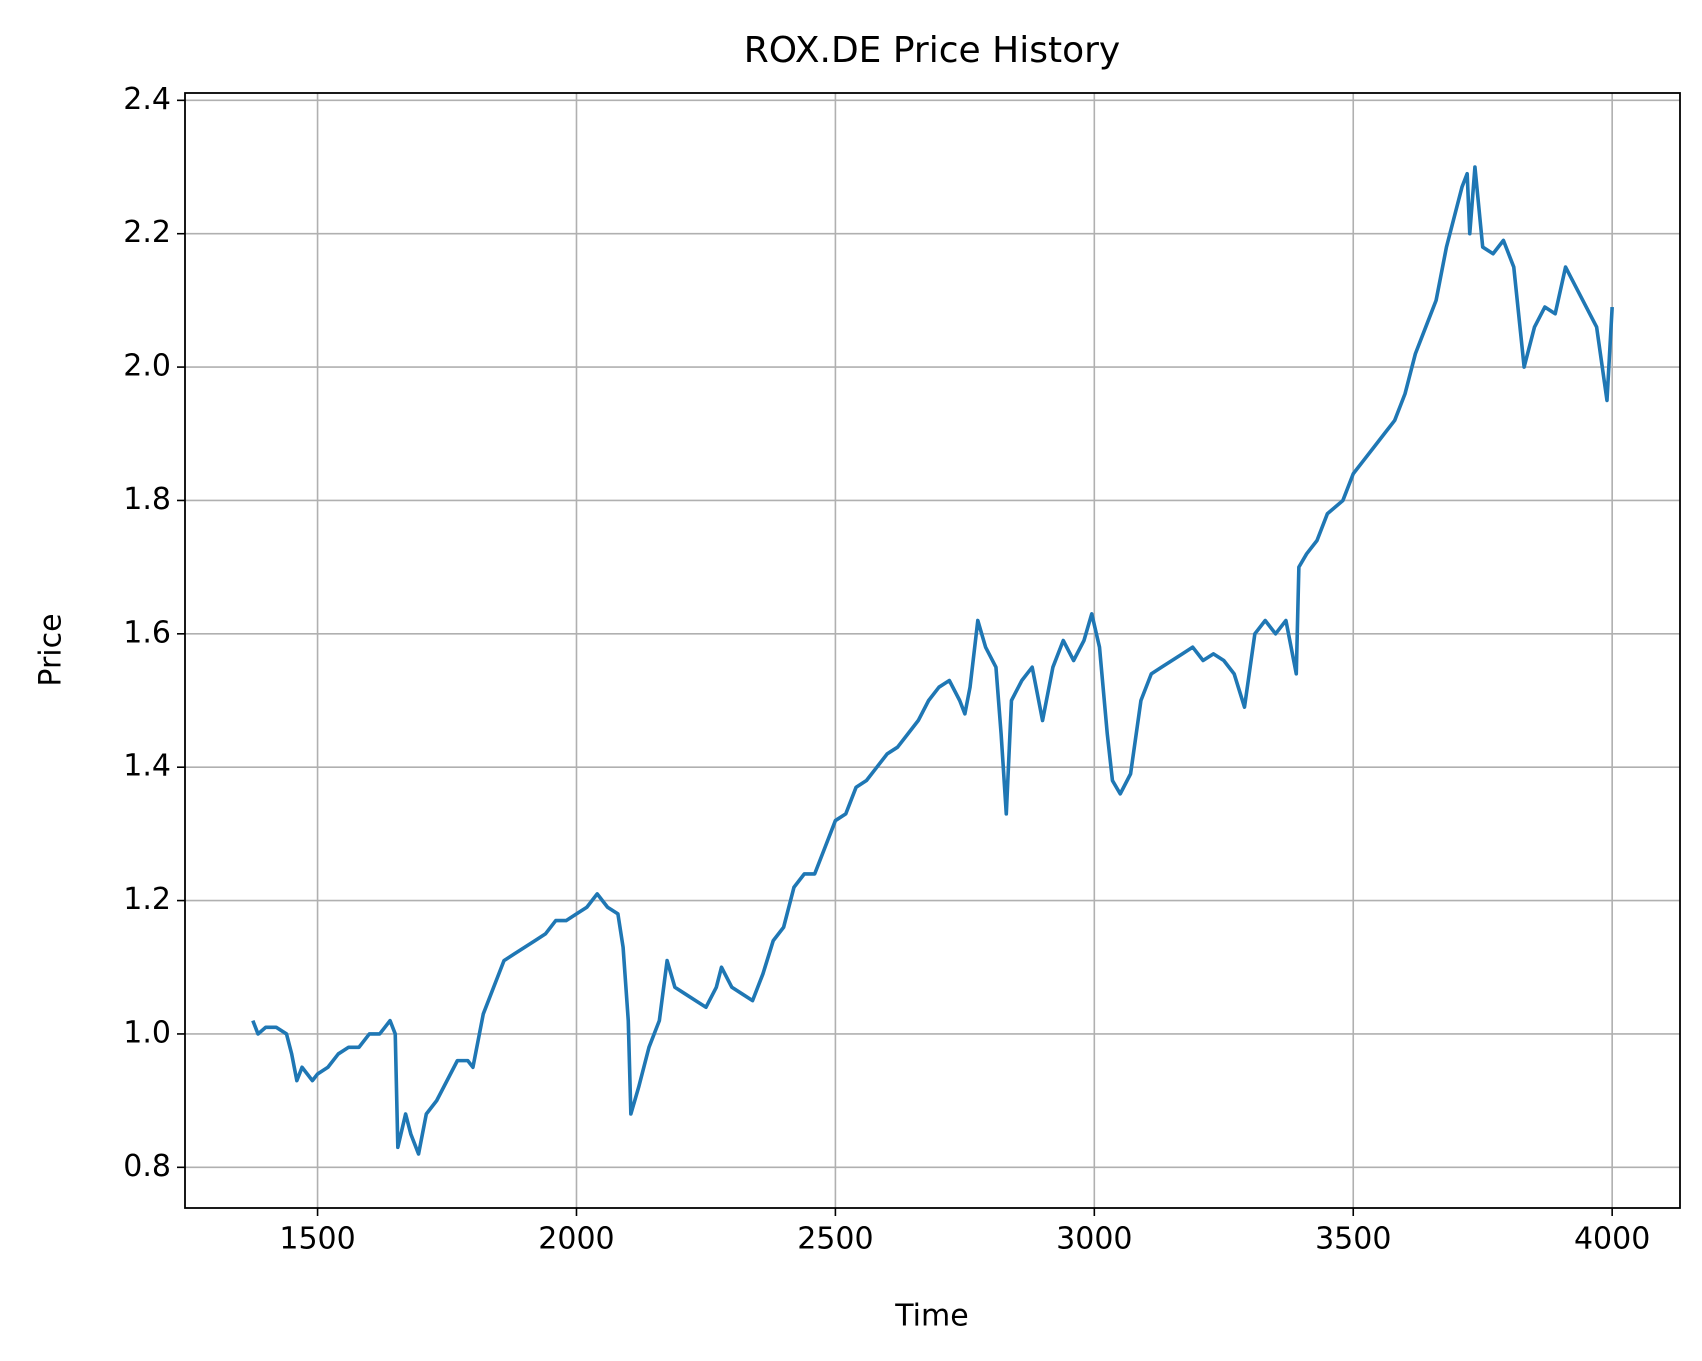 The width and height of the screenshot is (1702, 1361). What do you see at coordinates (1094, 1239) in the screenshot?
I see `x-tick-label: 3000` at bounding box center [1094, 1239].